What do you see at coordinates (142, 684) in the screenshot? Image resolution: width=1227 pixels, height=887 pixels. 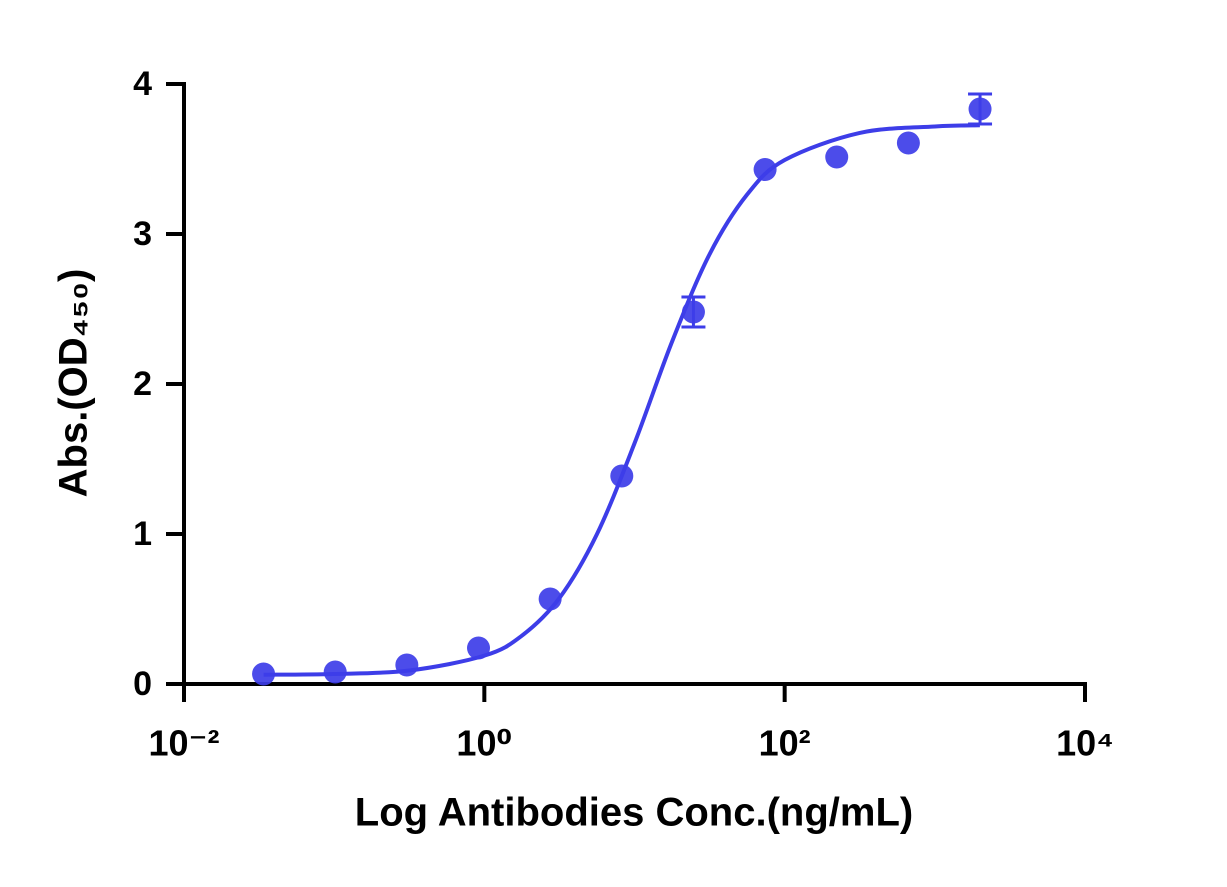 I see `y-tick-label: 0` at bounding box center [142, 684].